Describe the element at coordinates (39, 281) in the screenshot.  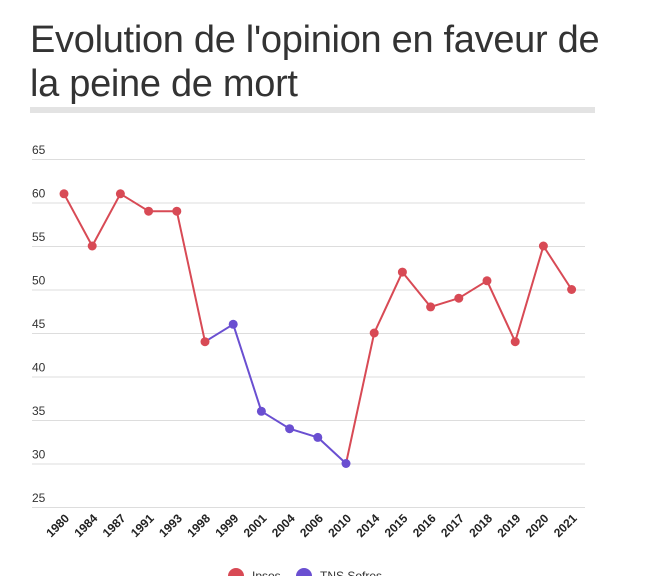
I see `y-tick-label: 50` at that location.